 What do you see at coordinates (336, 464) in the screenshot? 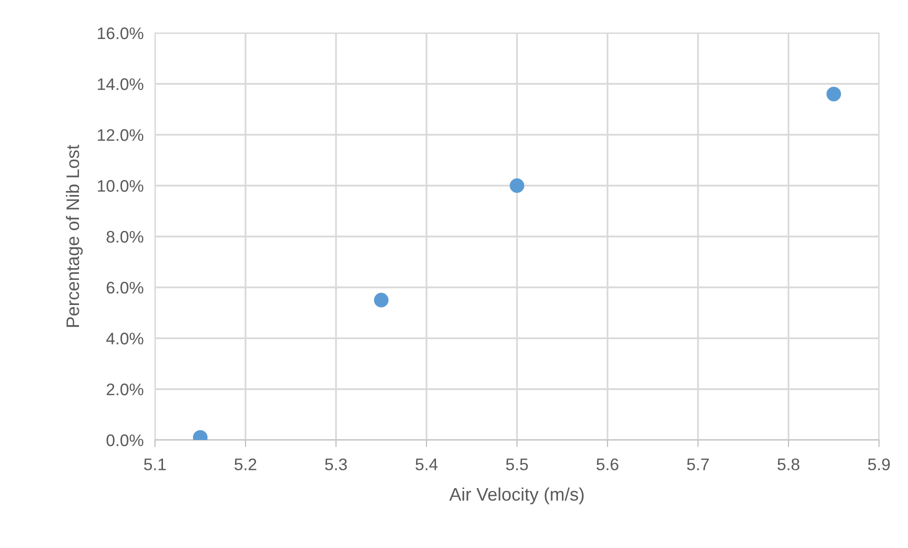
I see `x-tick-label: 5.3` at bounding box center [336, 464].